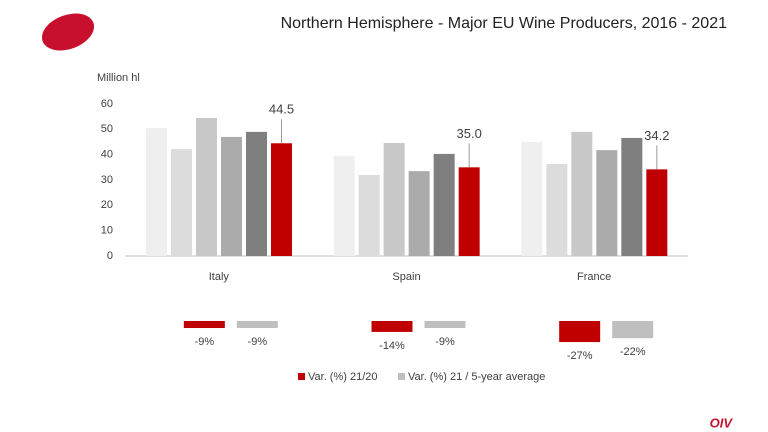  I want to click on y-tick-label: 50, so click(107, 129).